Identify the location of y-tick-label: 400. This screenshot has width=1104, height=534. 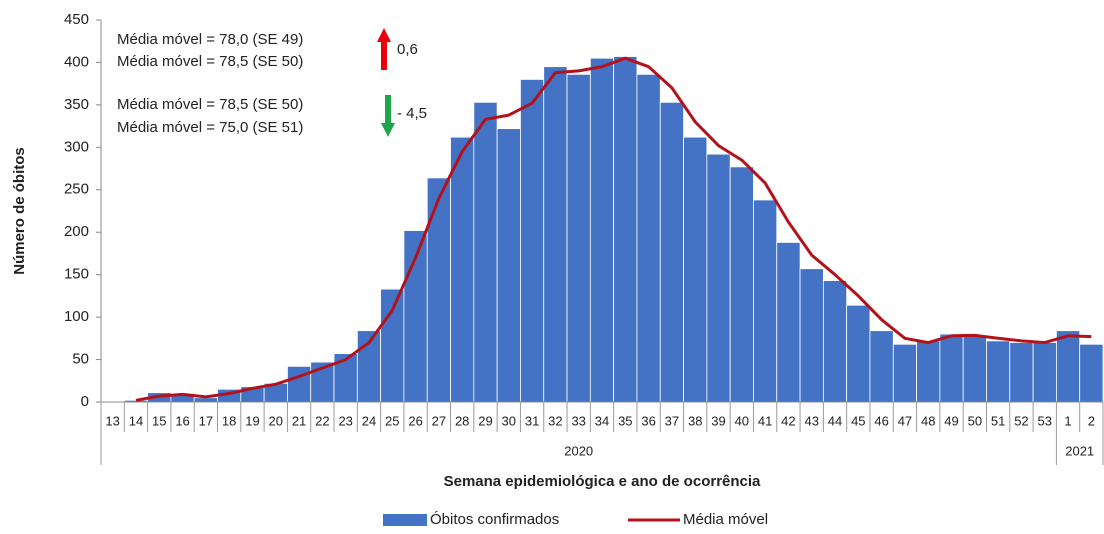
(76, 61).